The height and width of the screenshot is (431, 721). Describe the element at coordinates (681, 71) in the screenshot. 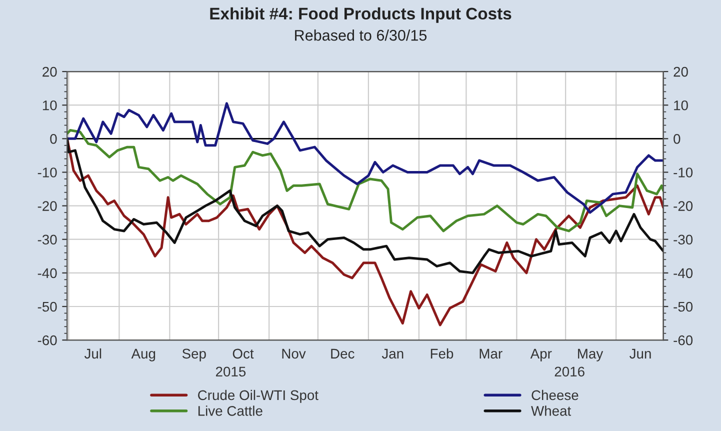

I see `y2-tick-label: 20` at that location.